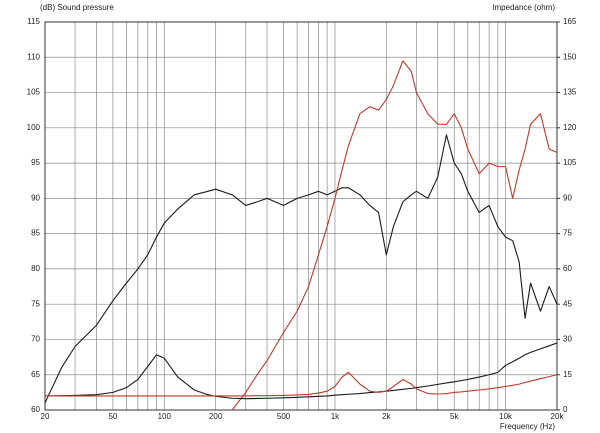 The image size is (600, 433). Describe the element at coordinates (570, 56) in the screenshot. I see `y2-tick-label: 150` at that location.